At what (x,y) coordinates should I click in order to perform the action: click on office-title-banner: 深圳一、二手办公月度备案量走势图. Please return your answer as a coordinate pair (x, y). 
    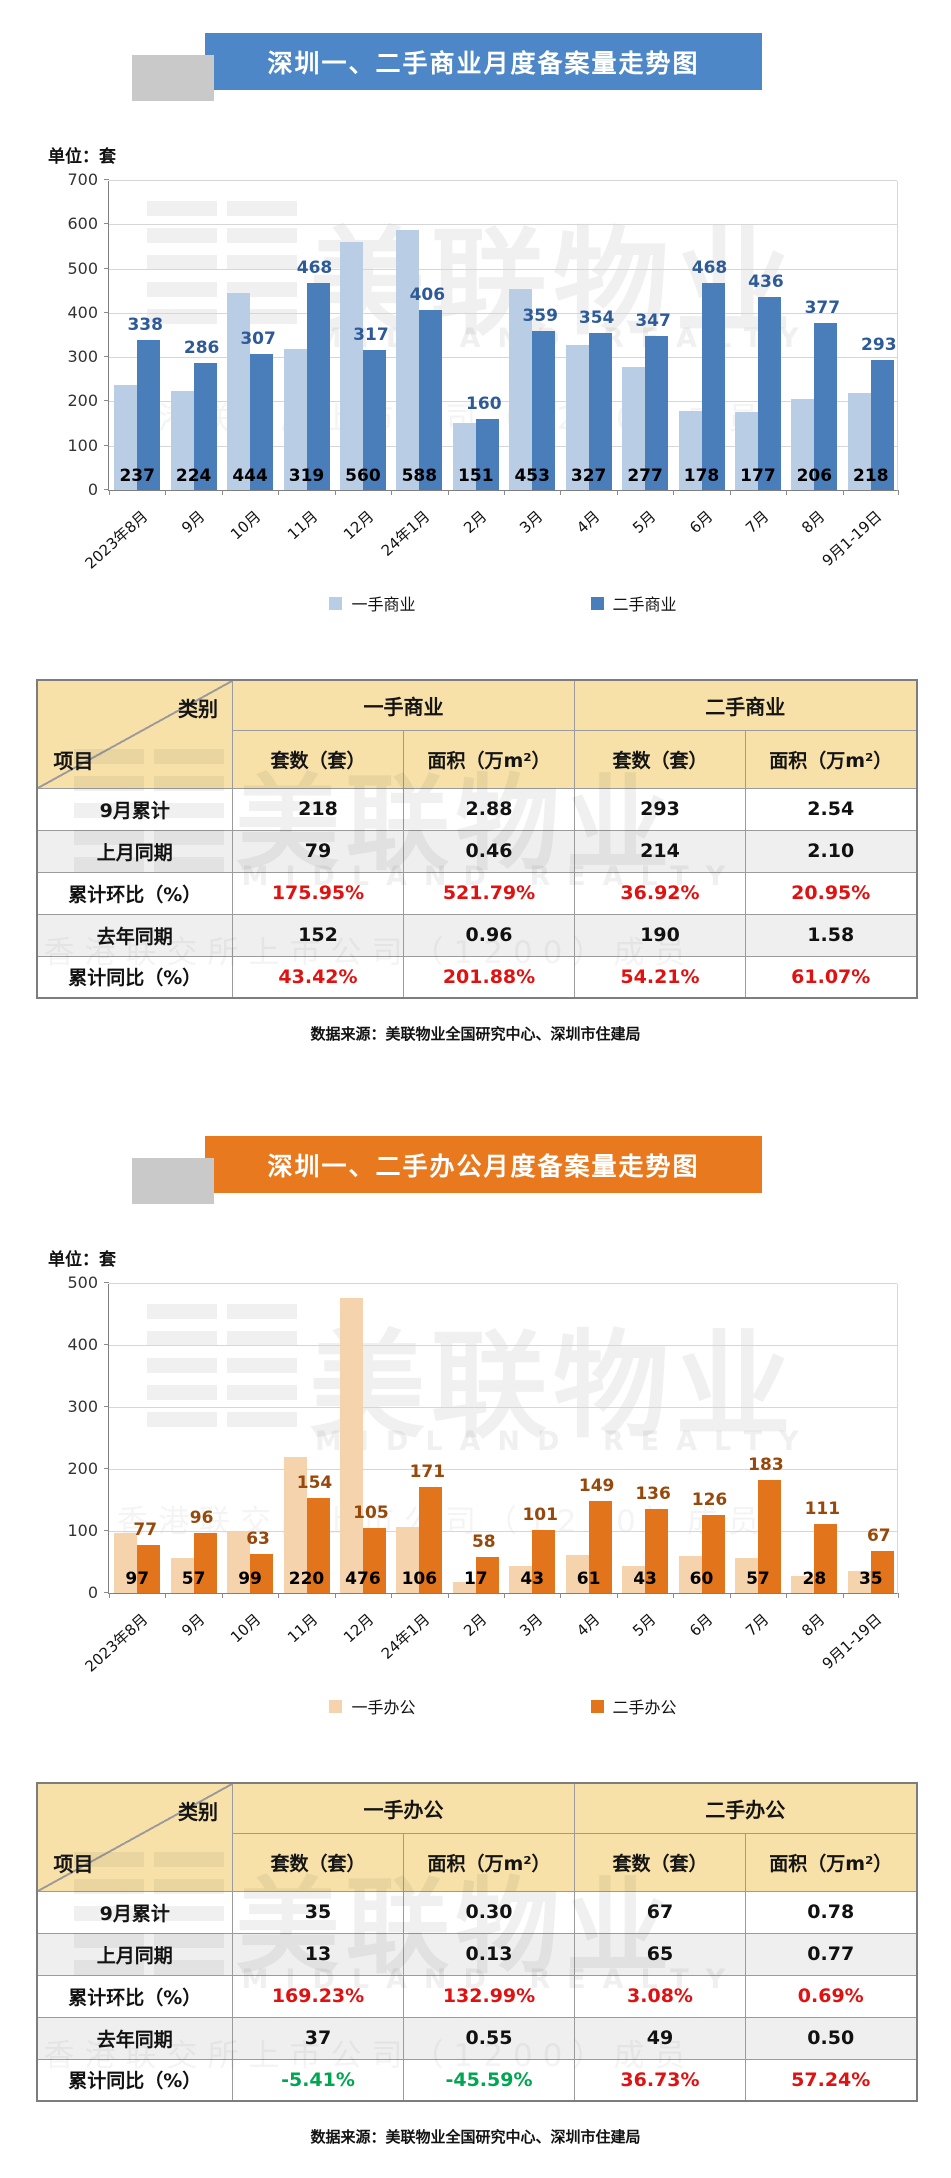
    Looking at the image, I should click on (447, 1170).